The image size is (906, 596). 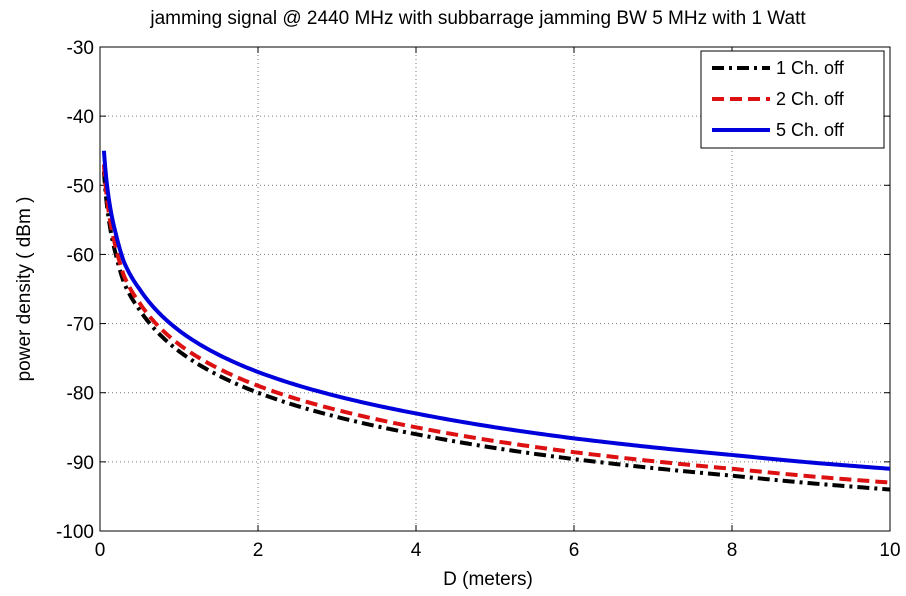 What do you see at coordinates (100, 550) in the screenshot?
I see `x-tick-label: 0` at bounding box center [100, 550].